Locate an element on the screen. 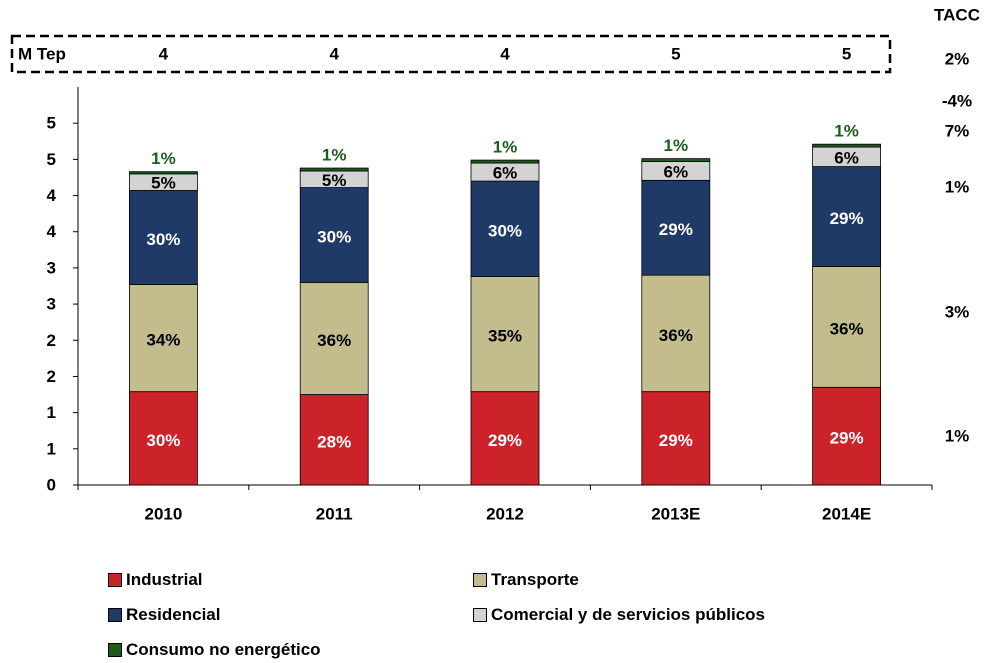 This screenshot has width=986, height=663. x-tick-label: 2011 is located at coordinates (334, 514).